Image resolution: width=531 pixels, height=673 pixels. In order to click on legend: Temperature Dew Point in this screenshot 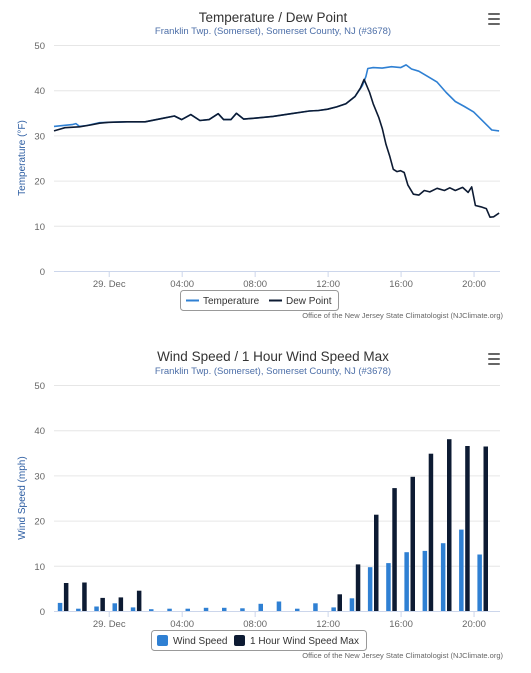, I will do `click(259, 300)`.